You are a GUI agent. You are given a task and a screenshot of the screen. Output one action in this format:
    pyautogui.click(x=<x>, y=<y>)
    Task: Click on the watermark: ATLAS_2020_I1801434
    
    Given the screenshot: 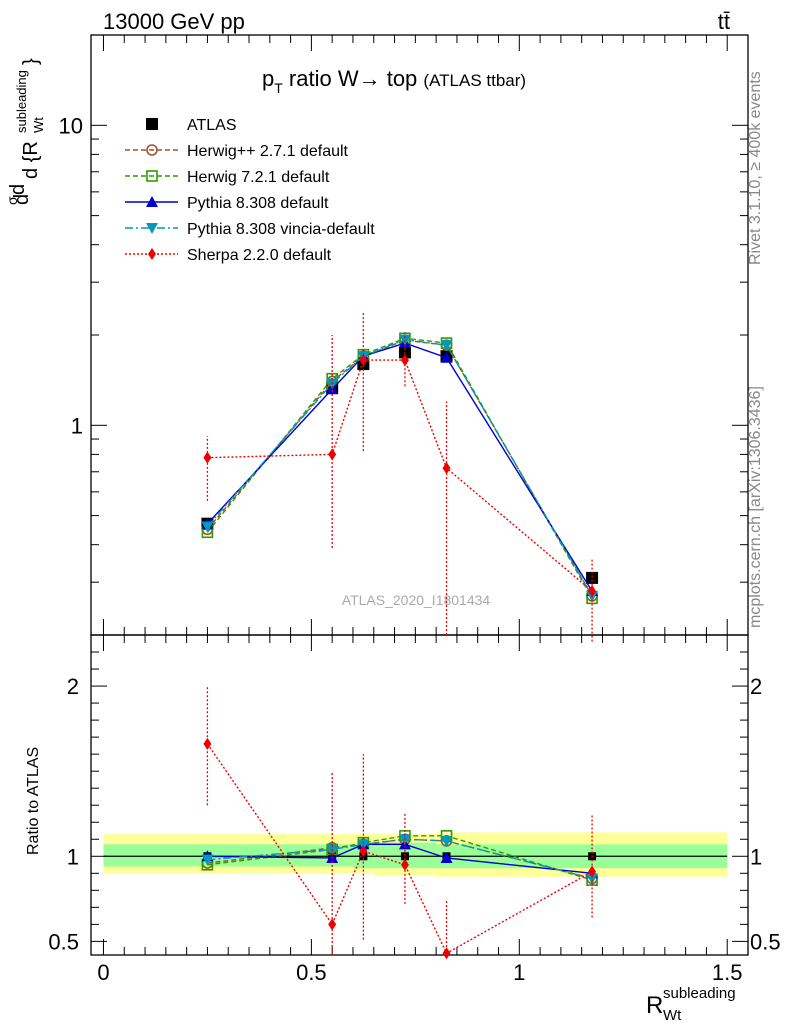 What is the action you would take?
    pyautogui.click(x=416, y=600)
    